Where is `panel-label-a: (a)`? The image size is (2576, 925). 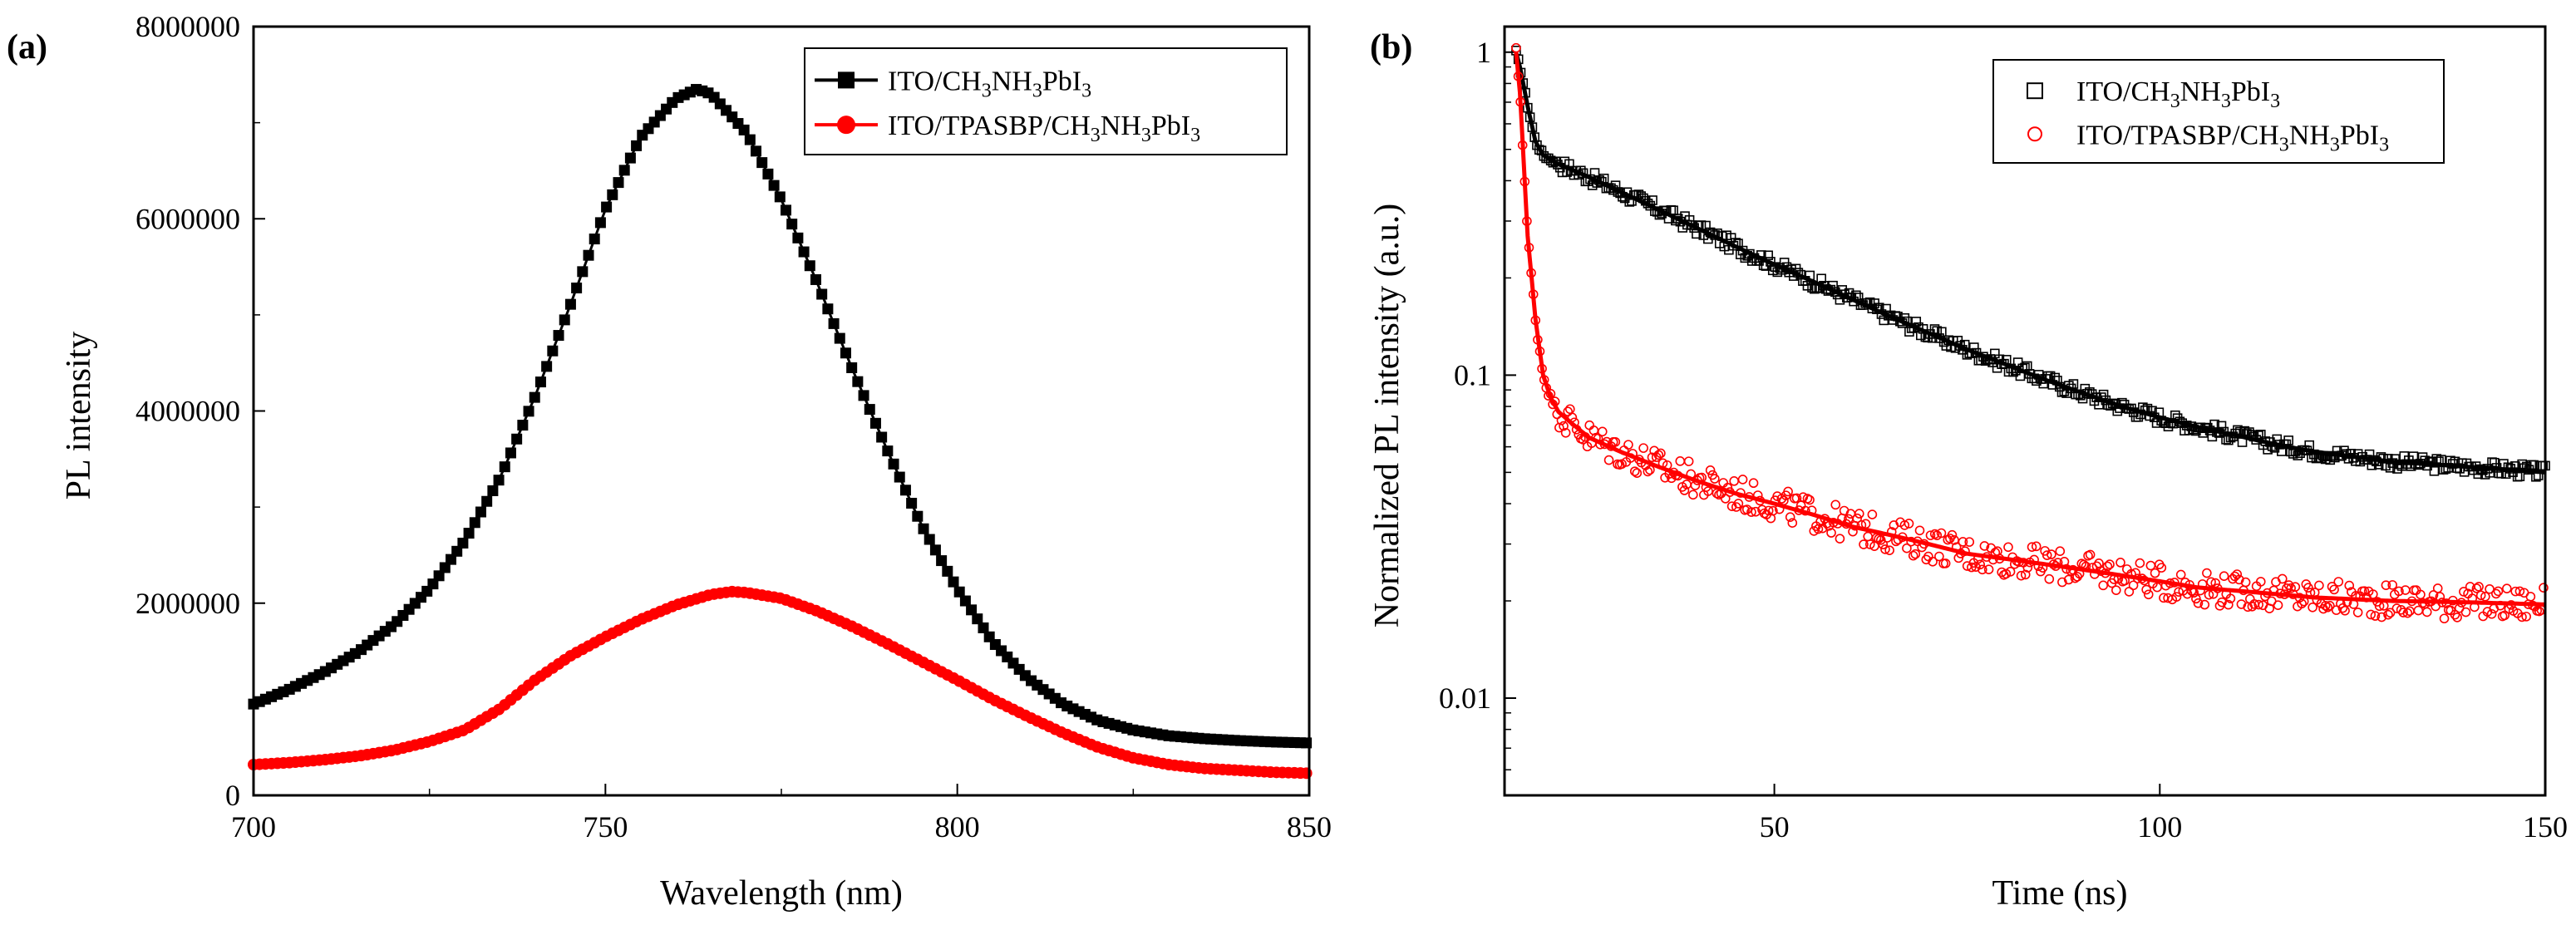
panel-label-a: (a) is located at coordinates (27, 47).